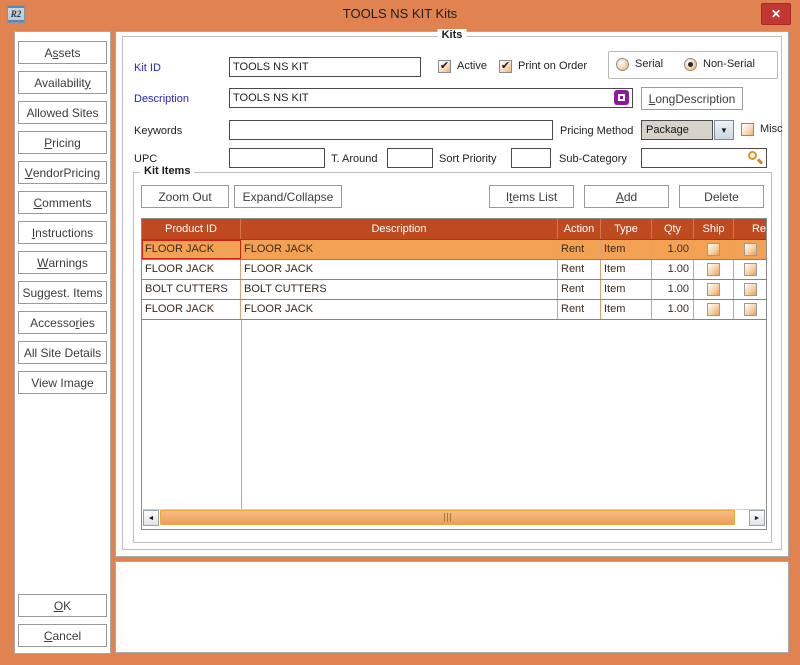 The height and width of the screenshot is (665, 800). Describe the element at coordinates (695, 98) in the screenshot. I see `label-post: ongDescription` at that location.